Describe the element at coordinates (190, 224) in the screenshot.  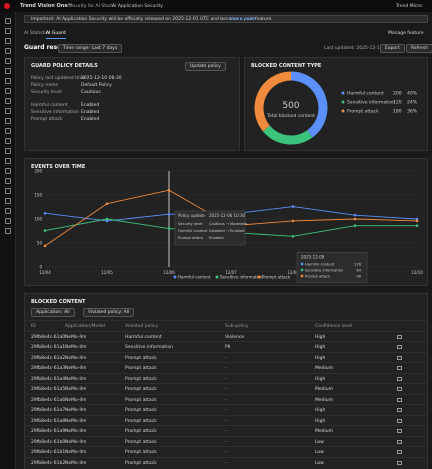
I see `tooltip-key: Security level` at that location.